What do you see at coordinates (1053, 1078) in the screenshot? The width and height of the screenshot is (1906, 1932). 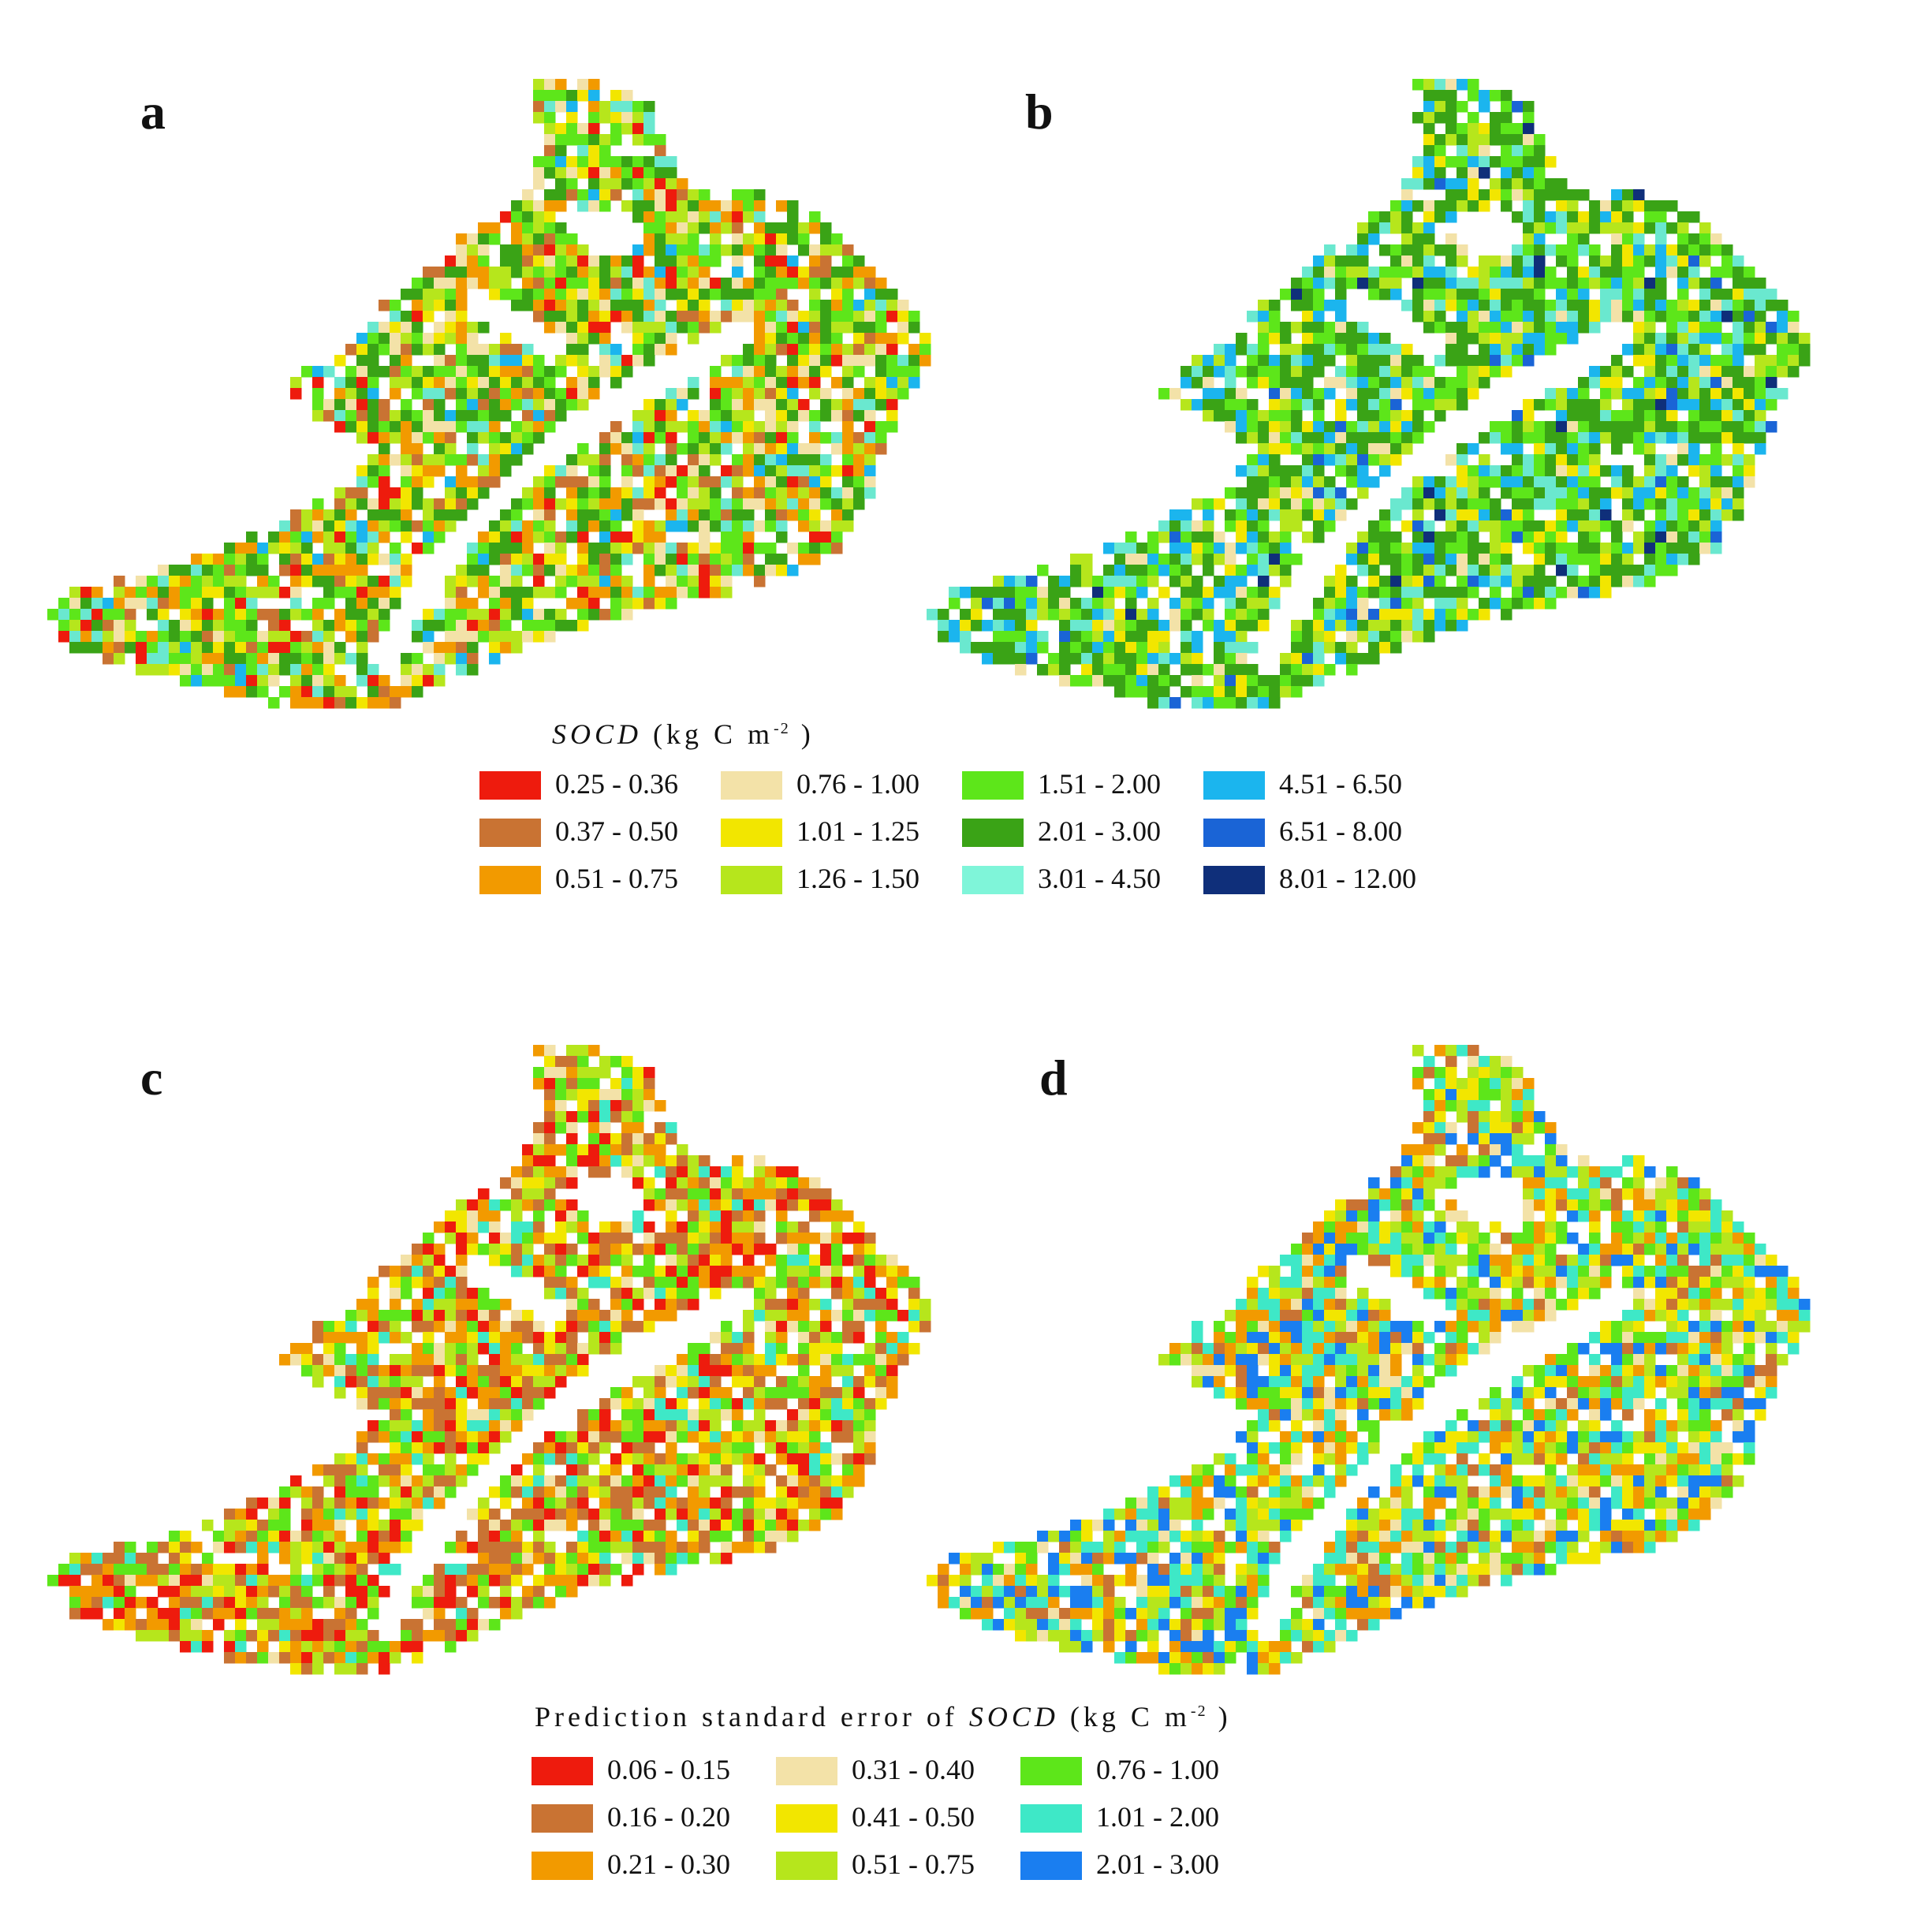 I see `panel-label-d: d` at bounding box center [1053, 1078].